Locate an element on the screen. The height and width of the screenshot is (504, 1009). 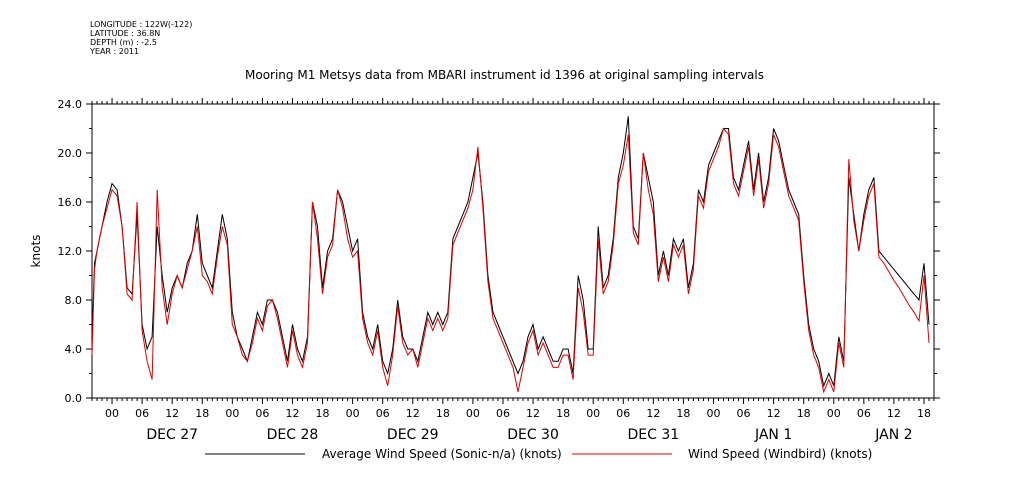
depth-label: DEPTH (m) : -2.5 is located at coordinates (123, 42).